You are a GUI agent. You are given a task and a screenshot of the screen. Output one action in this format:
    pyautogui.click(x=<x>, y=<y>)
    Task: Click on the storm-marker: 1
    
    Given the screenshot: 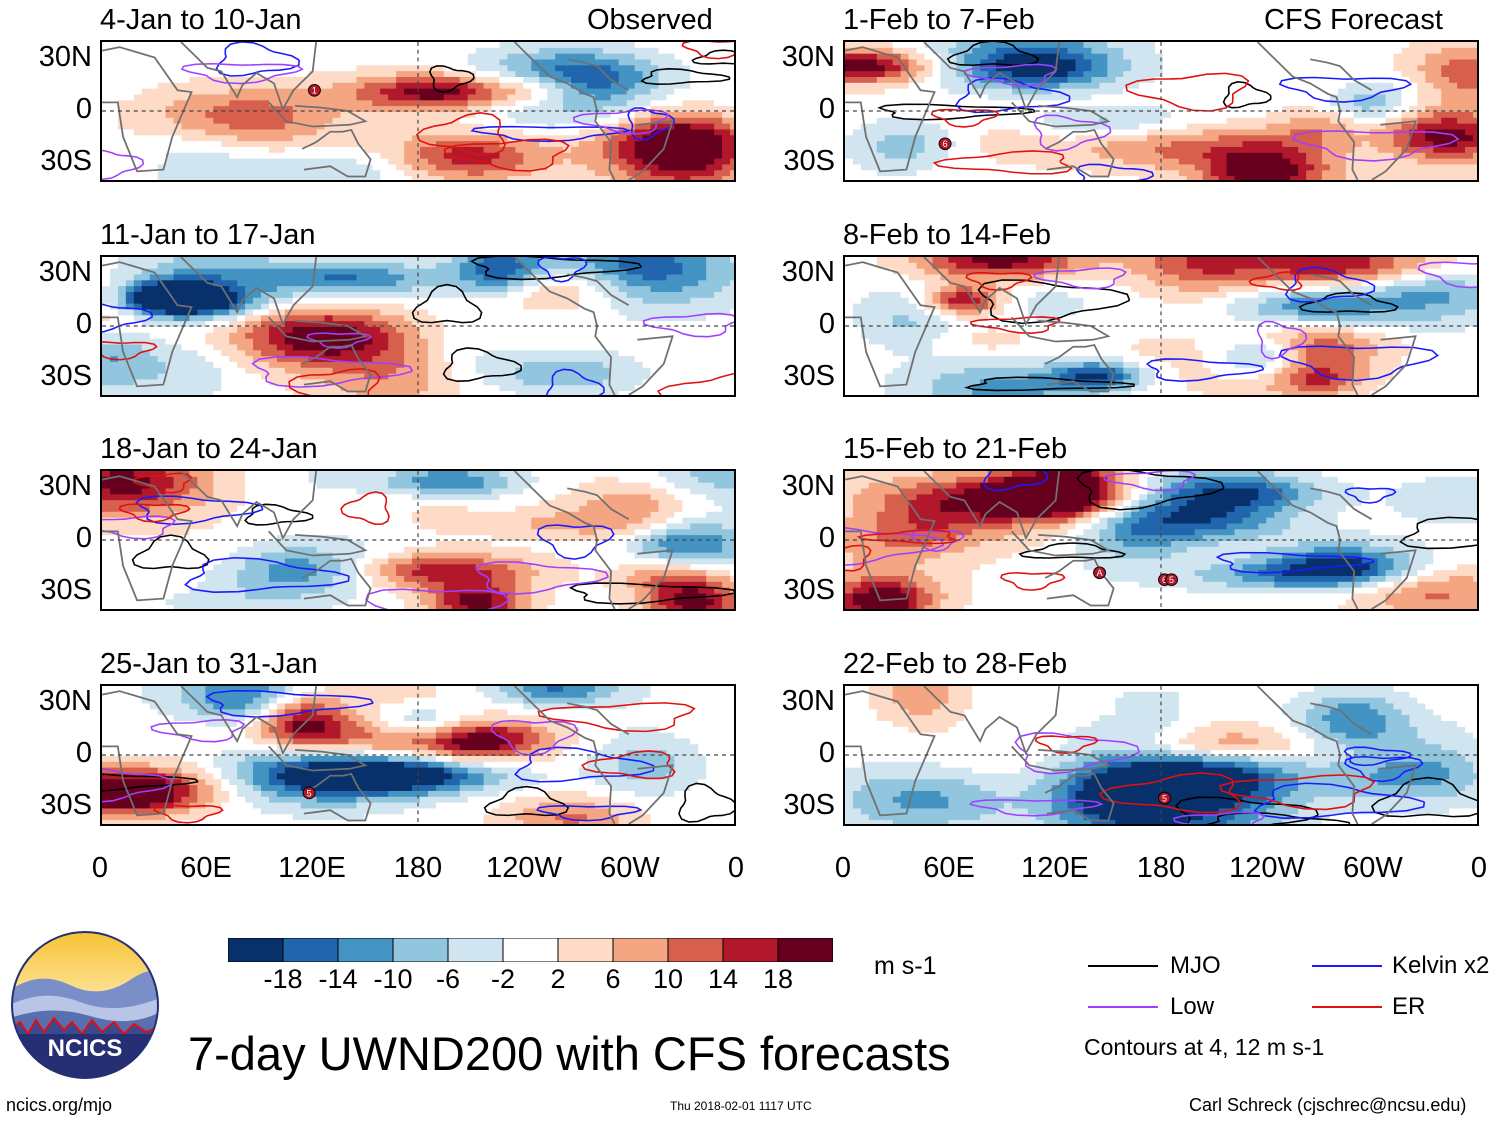 What is the action you would take?
    pyautogui.click(x=314, y=90)
    